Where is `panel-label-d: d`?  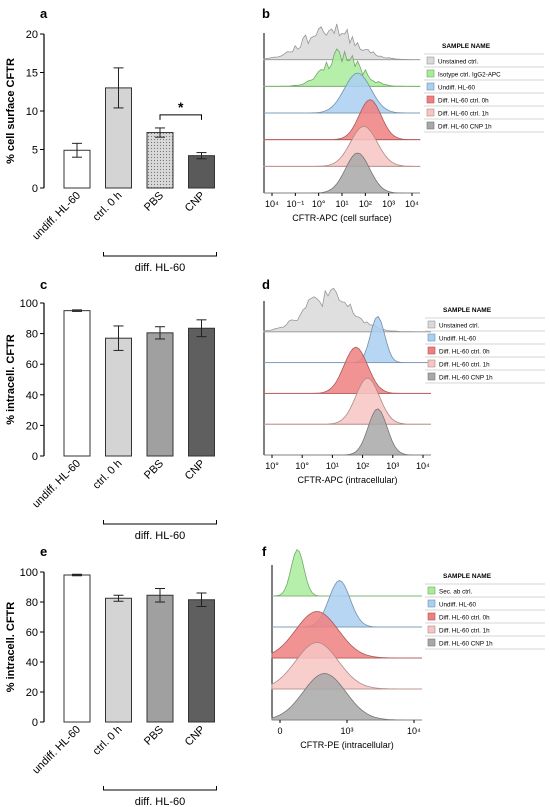 panel-label-d: d is located at coordinates (266, 284).